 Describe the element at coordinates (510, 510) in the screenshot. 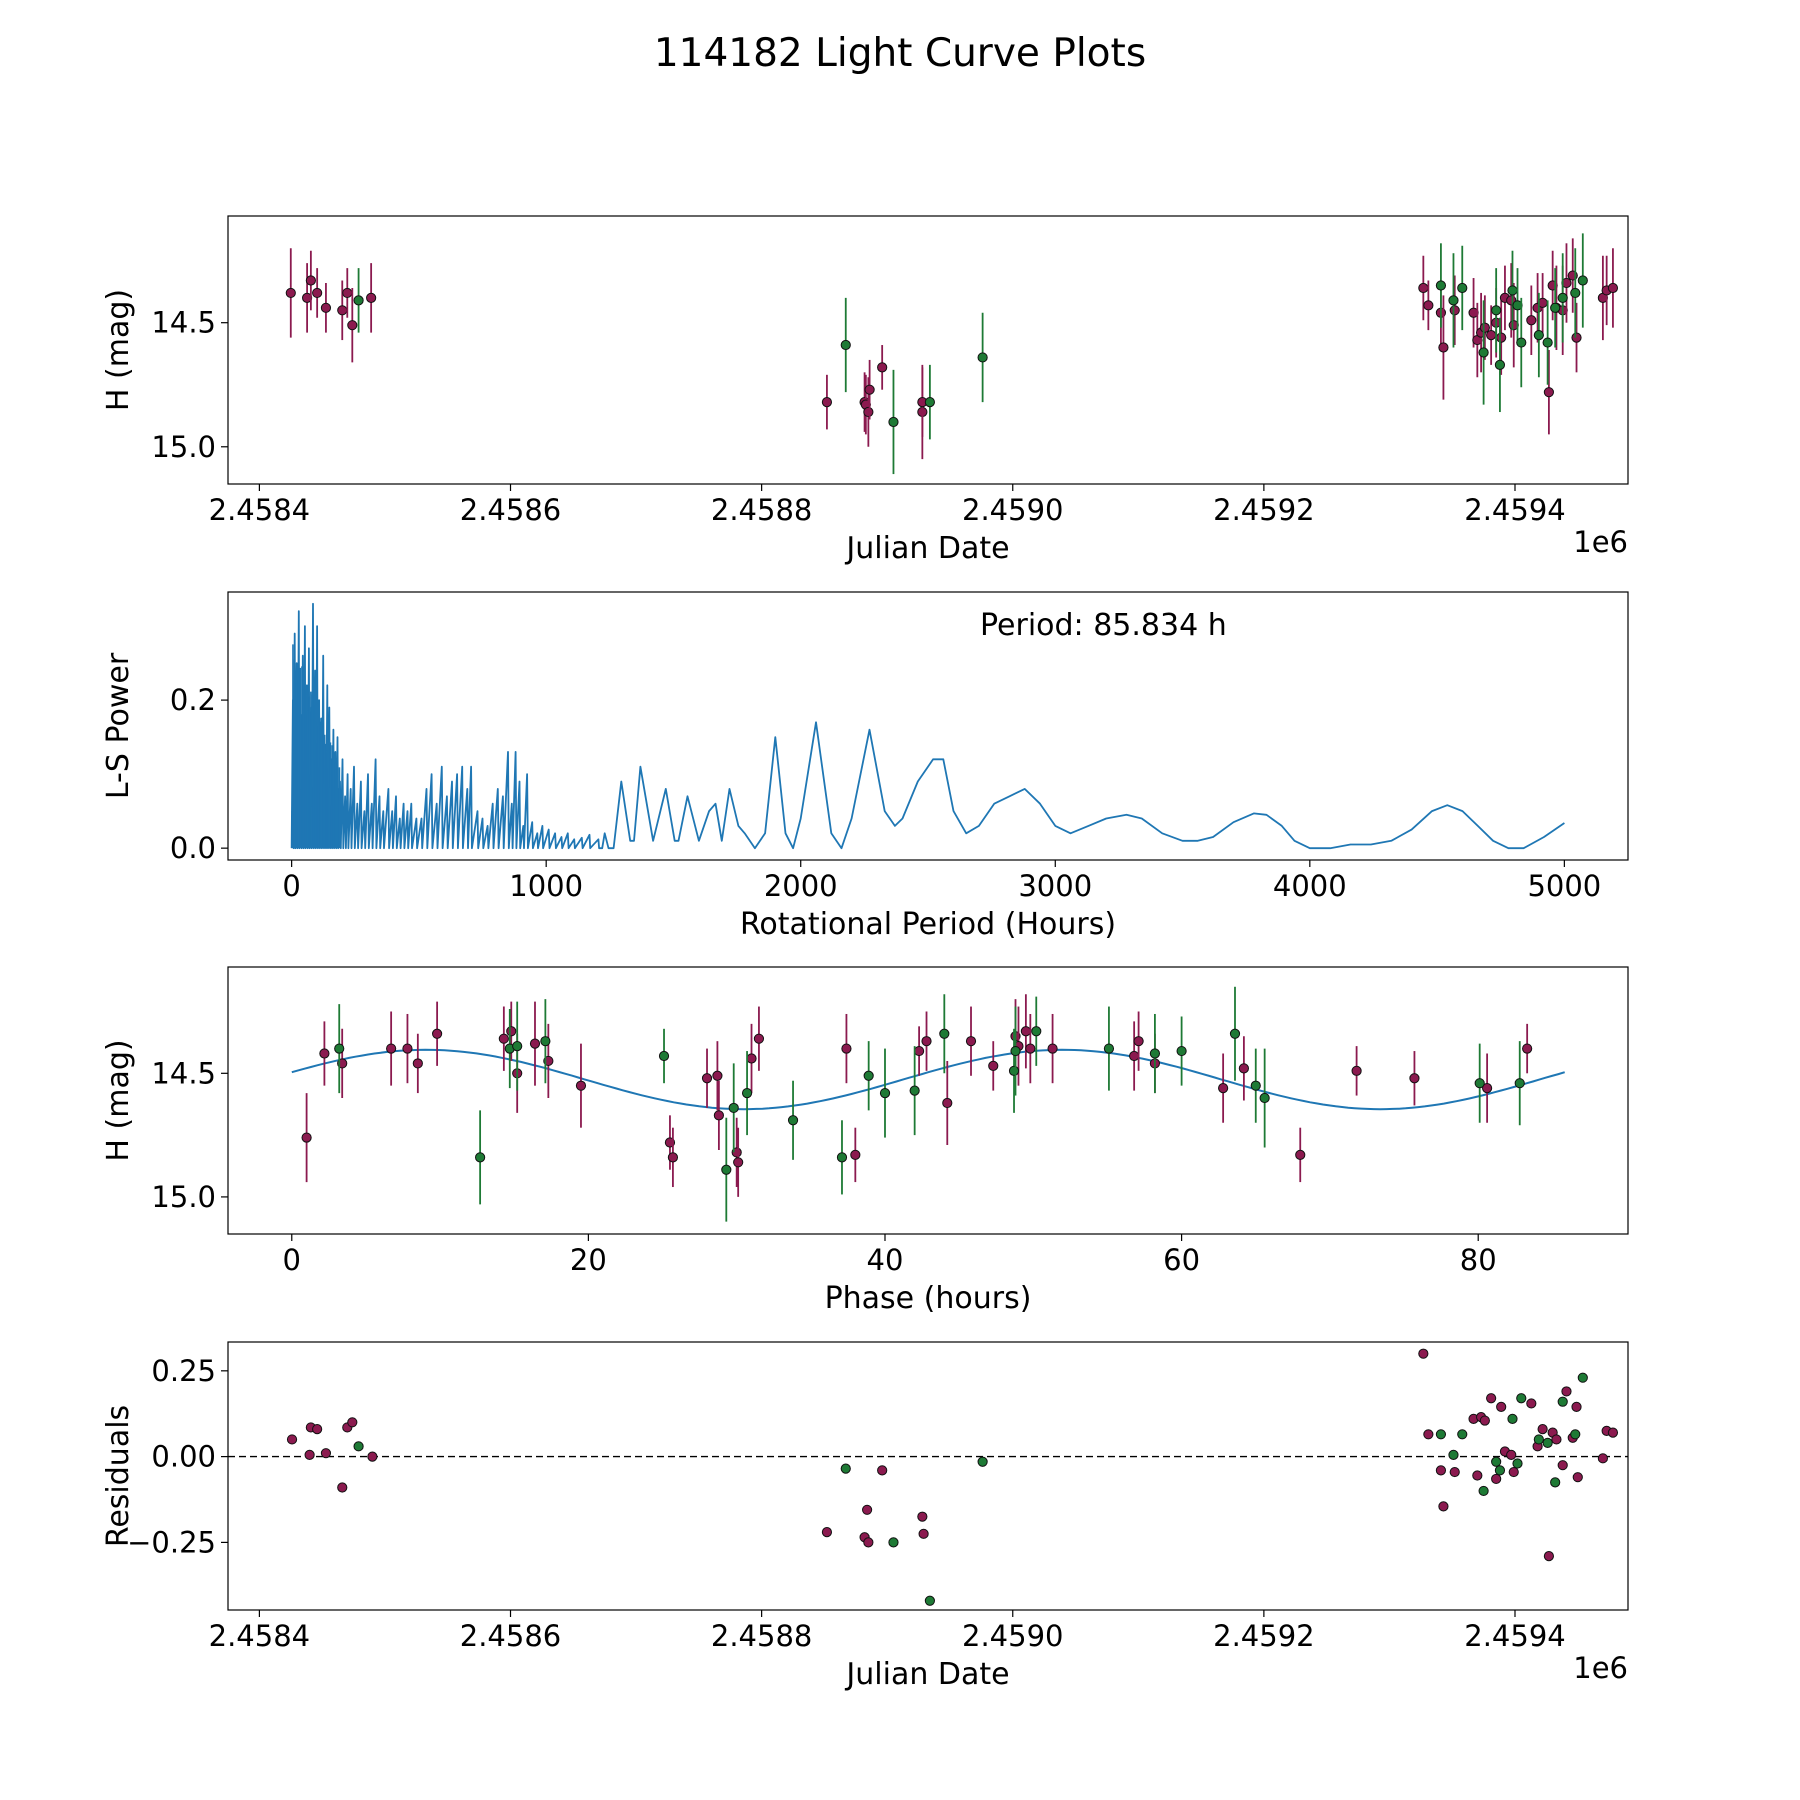

I see `x-tick-label: 2.4586` at that location.